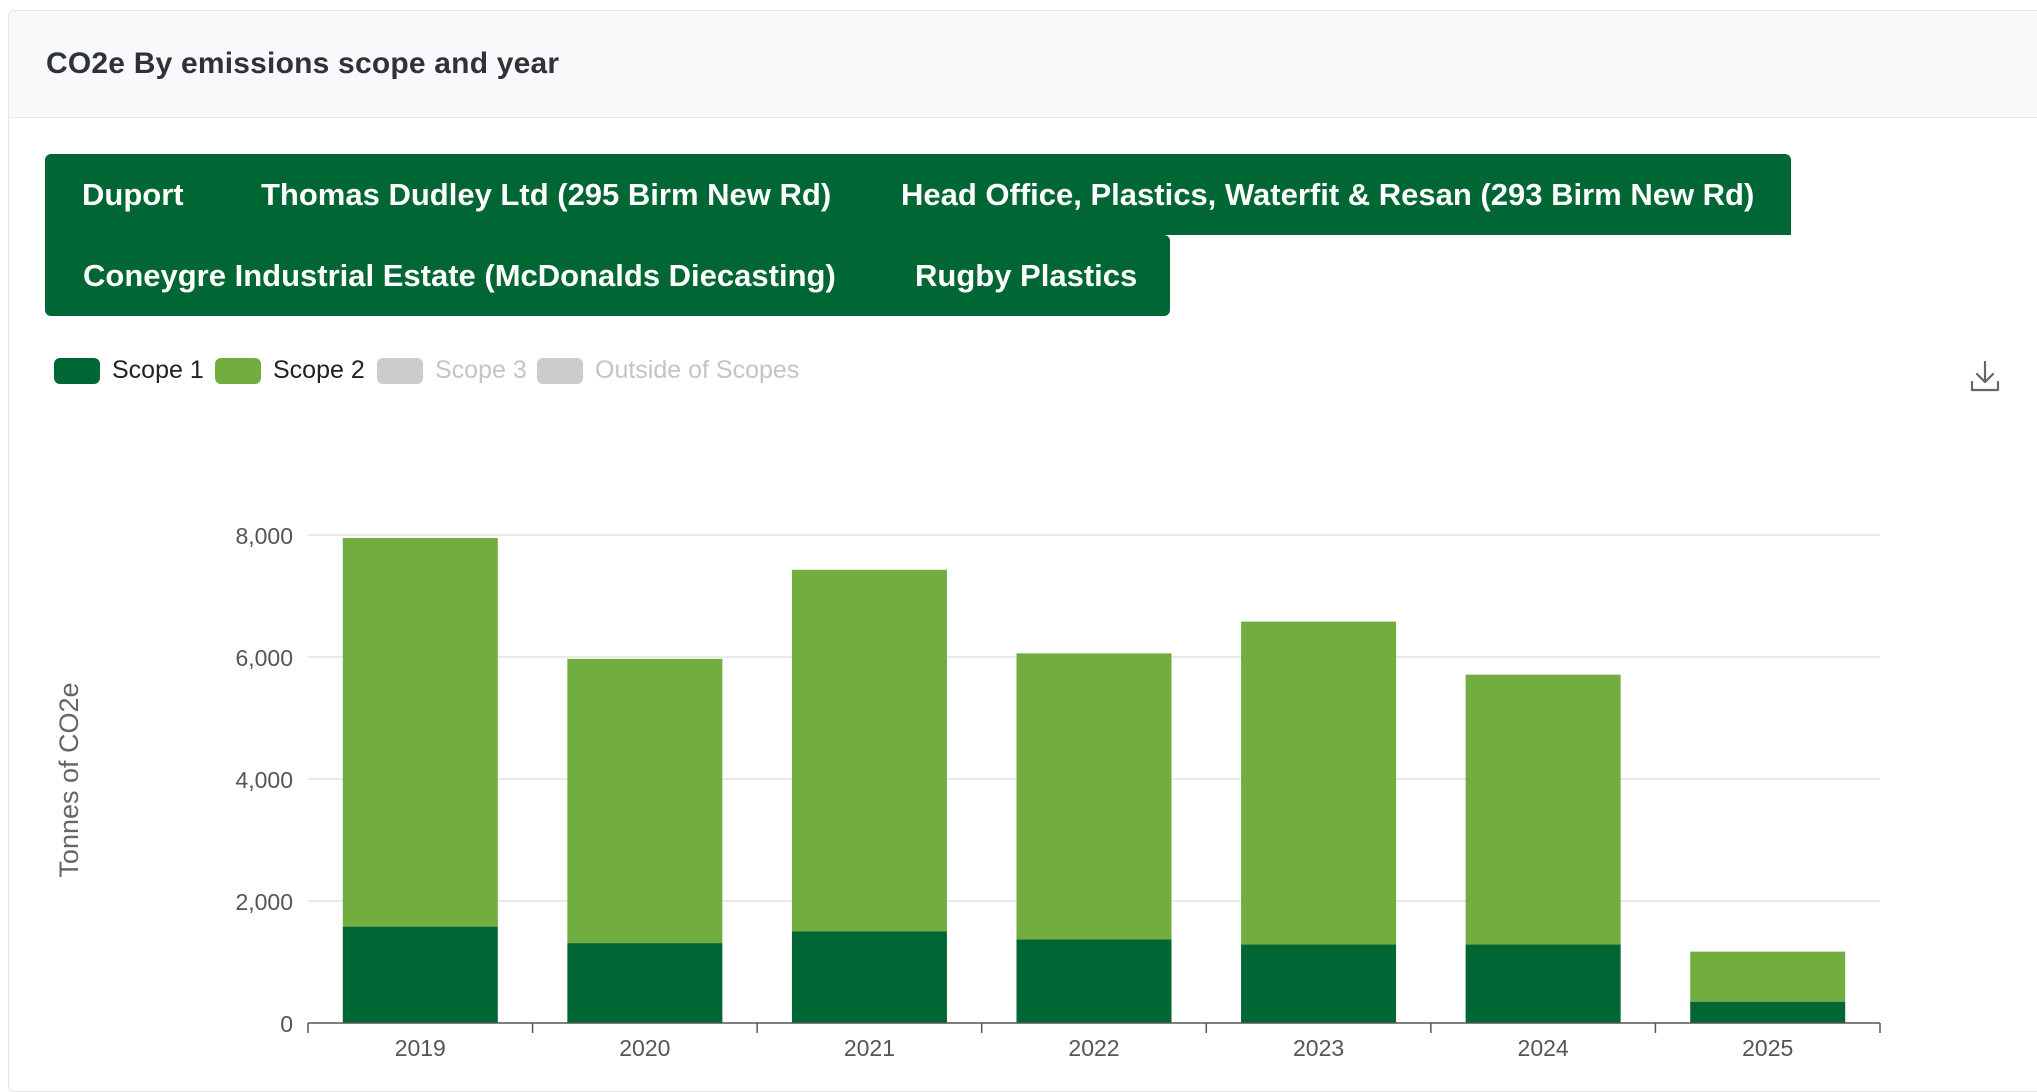 The width and height of the screenshot is (2037, 1092). Describe the element at coordinates (1985, 376) in the screenshot. I see `download-icon` at that location.